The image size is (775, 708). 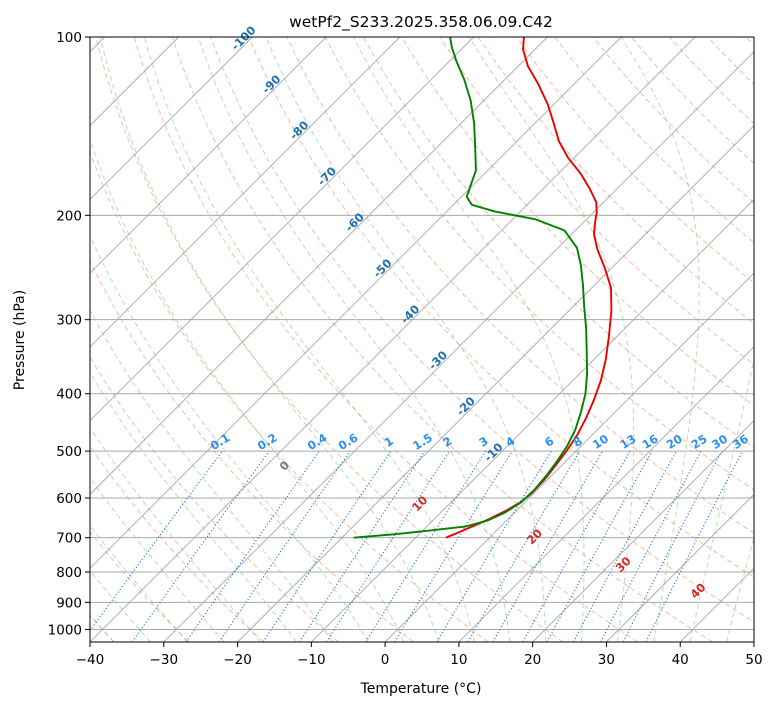 I want to click on x-tick-label: 50, so click(x=753, y=660).